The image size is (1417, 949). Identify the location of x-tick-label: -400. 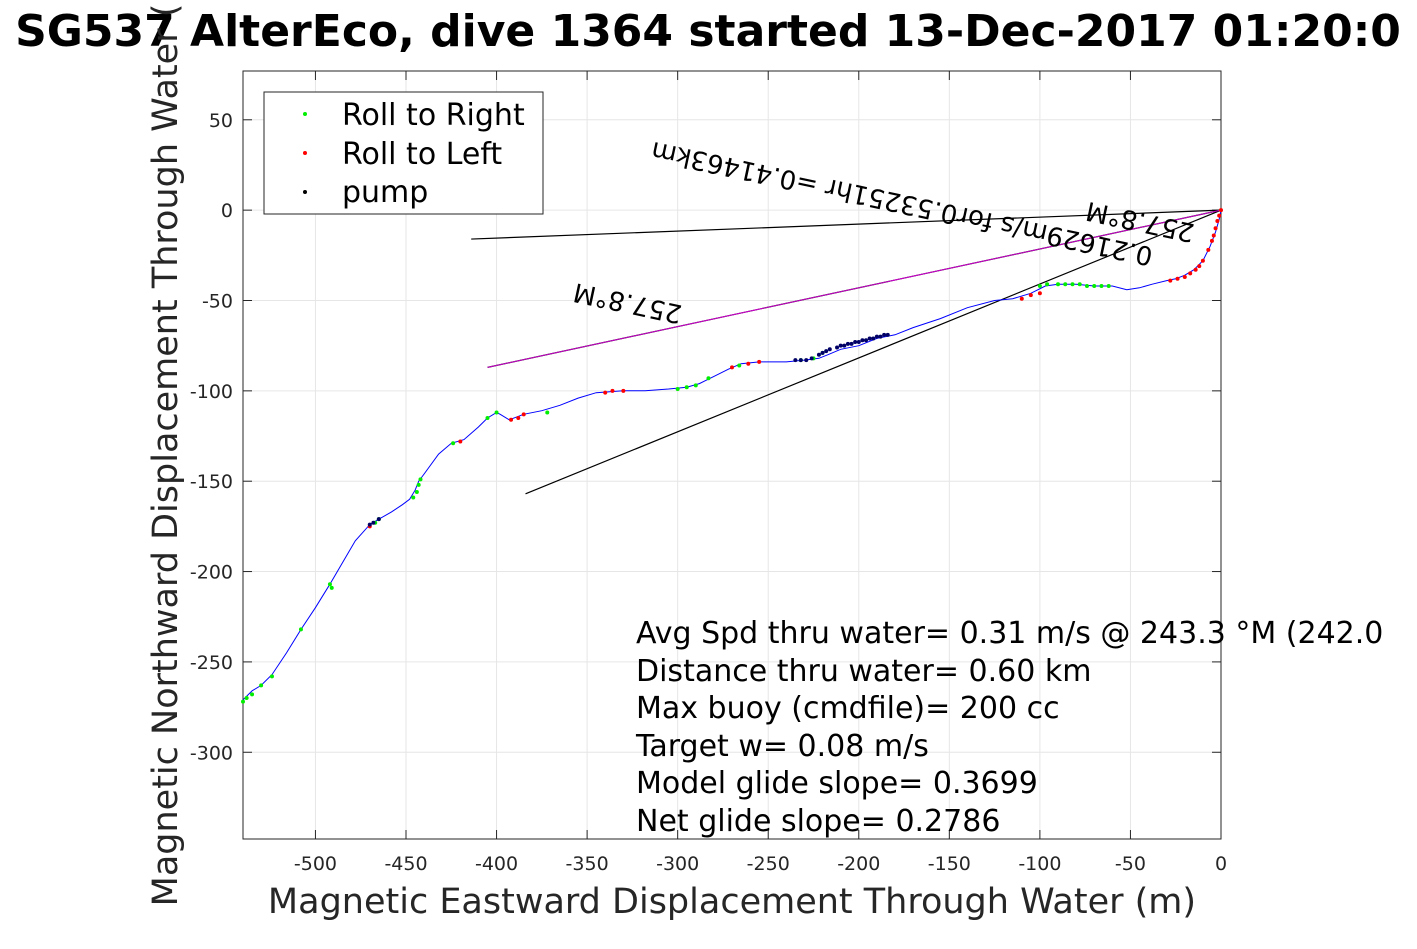
(496, 864).